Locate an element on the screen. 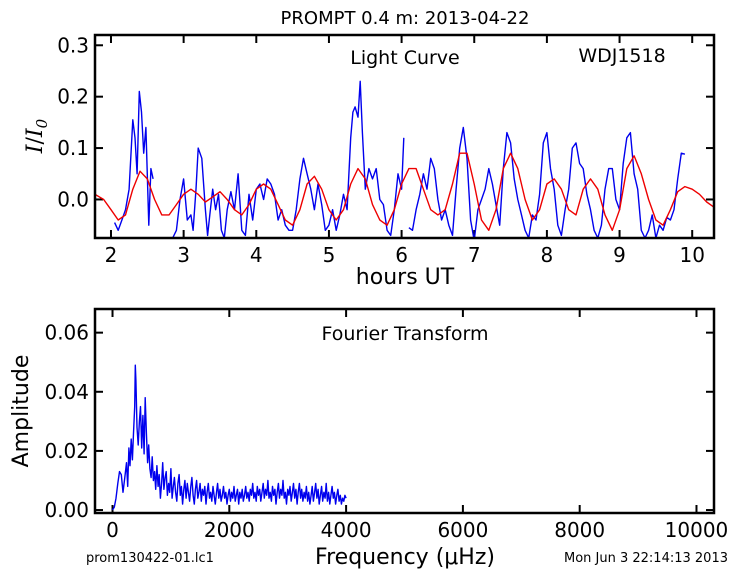 The width and height of the screenshot is (742, 580). x-tick-label: 2 is located at coordinates (111, 255).